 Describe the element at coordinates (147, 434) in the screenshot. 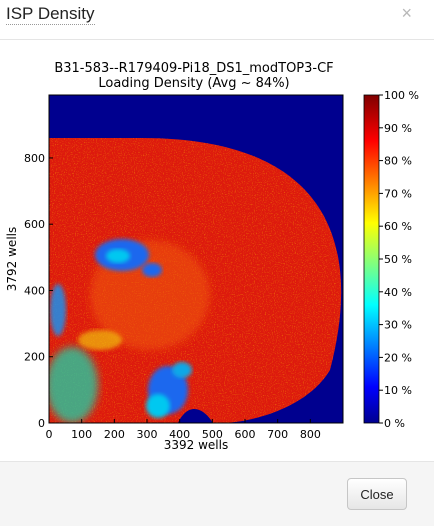

I see `x-tick-label: 300` at that location.